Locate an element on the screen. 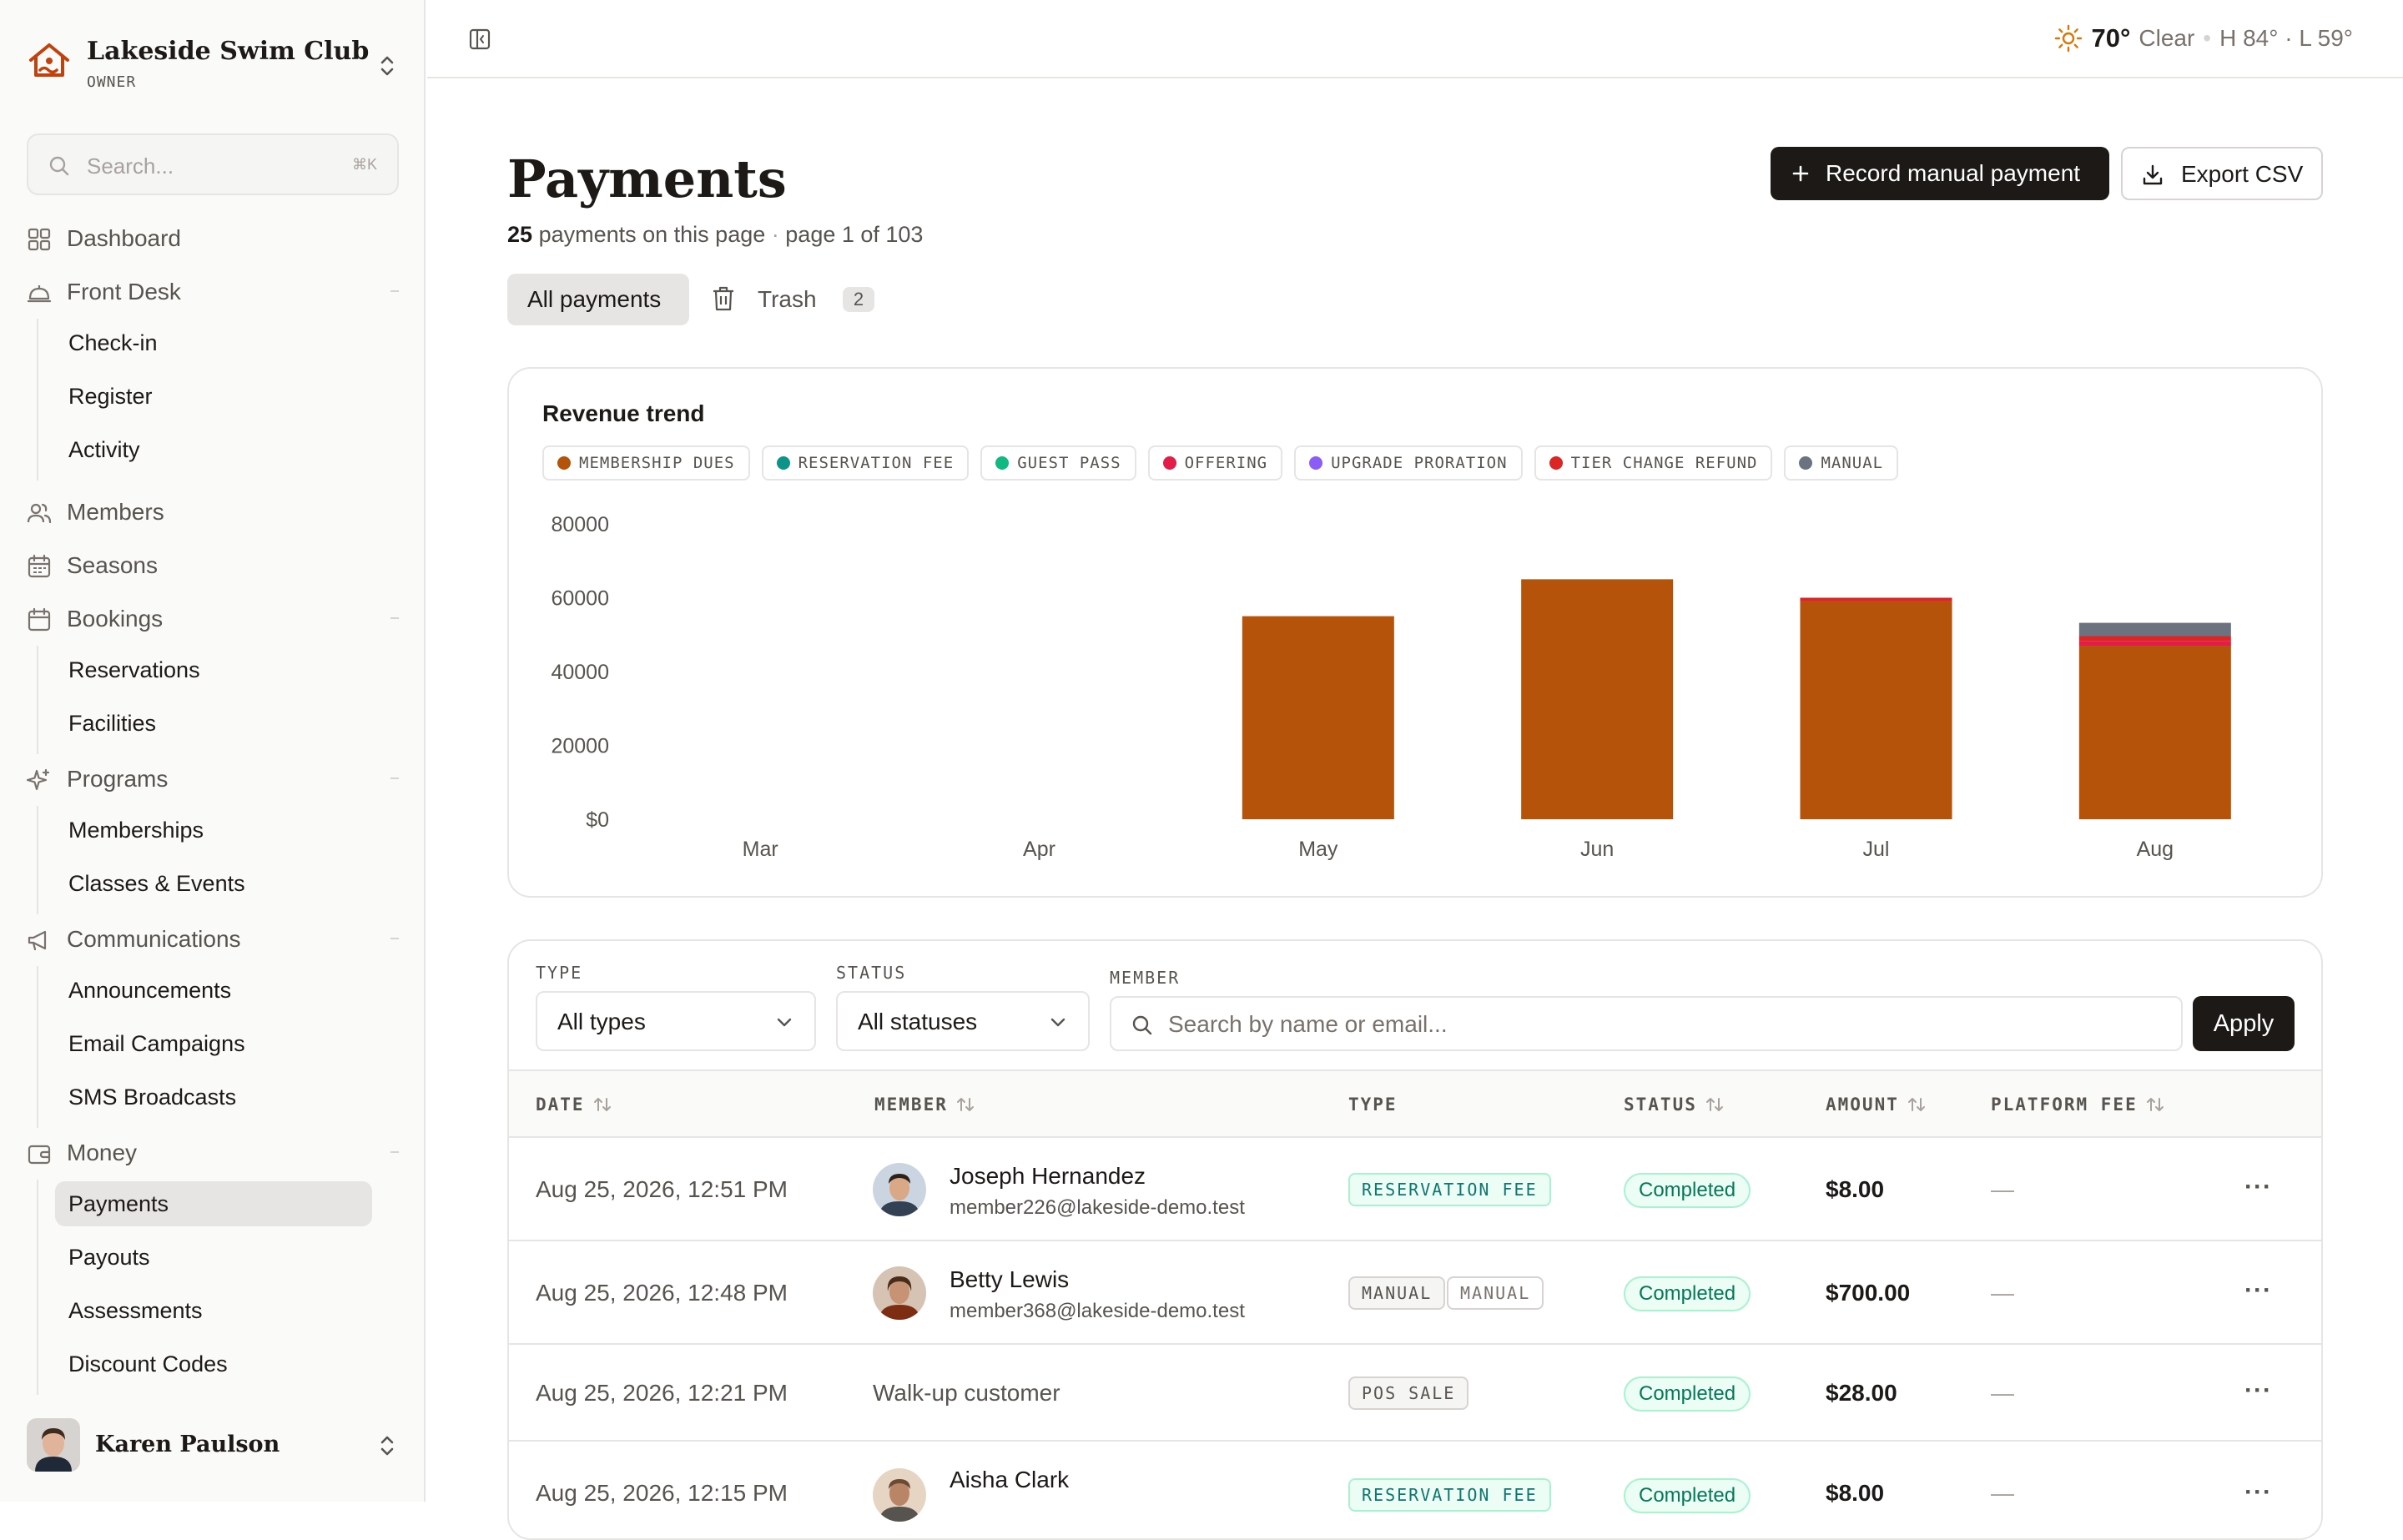  member-name: Aisha Clark is located at coordinates (1010, 1479).